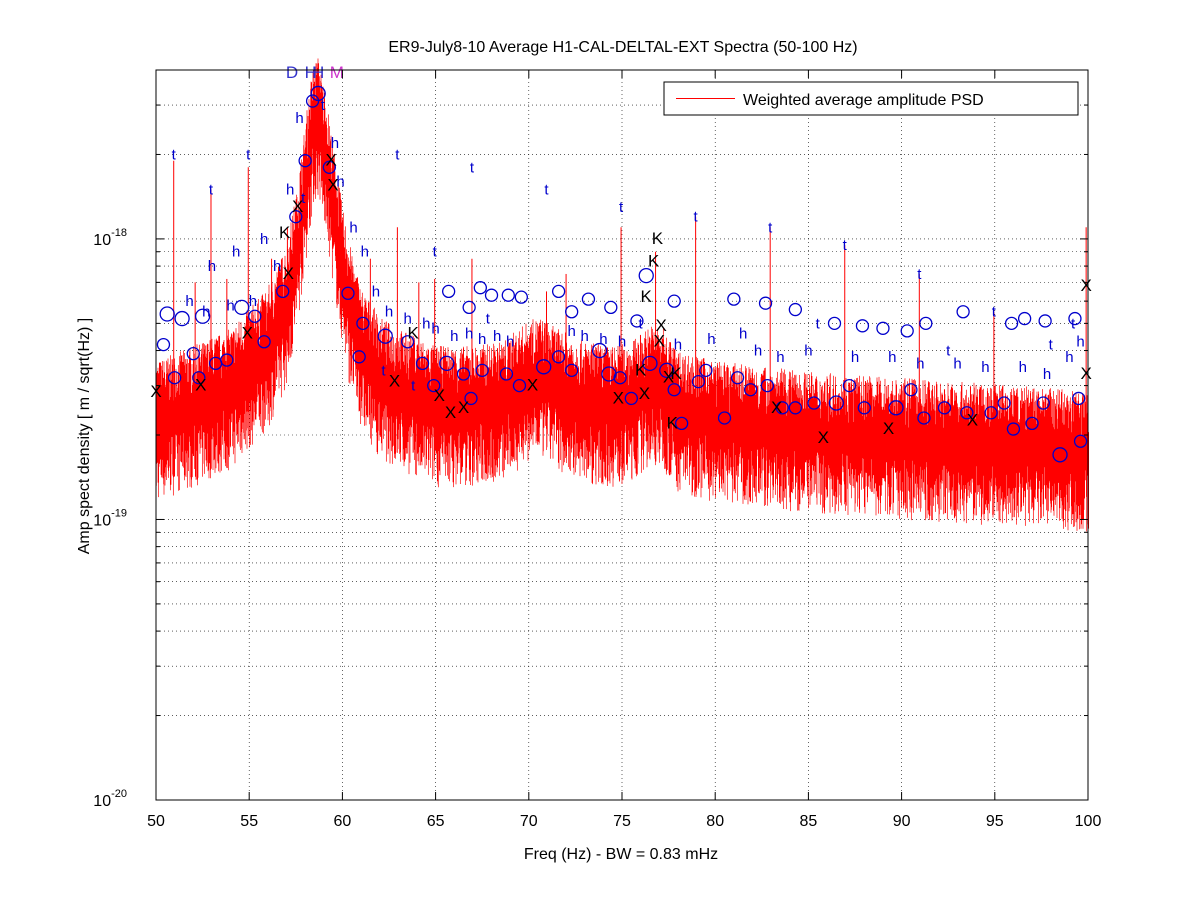  Describe the element at coordinates (318, 72) in the screenshot. I see `peak-label: H` at that location.